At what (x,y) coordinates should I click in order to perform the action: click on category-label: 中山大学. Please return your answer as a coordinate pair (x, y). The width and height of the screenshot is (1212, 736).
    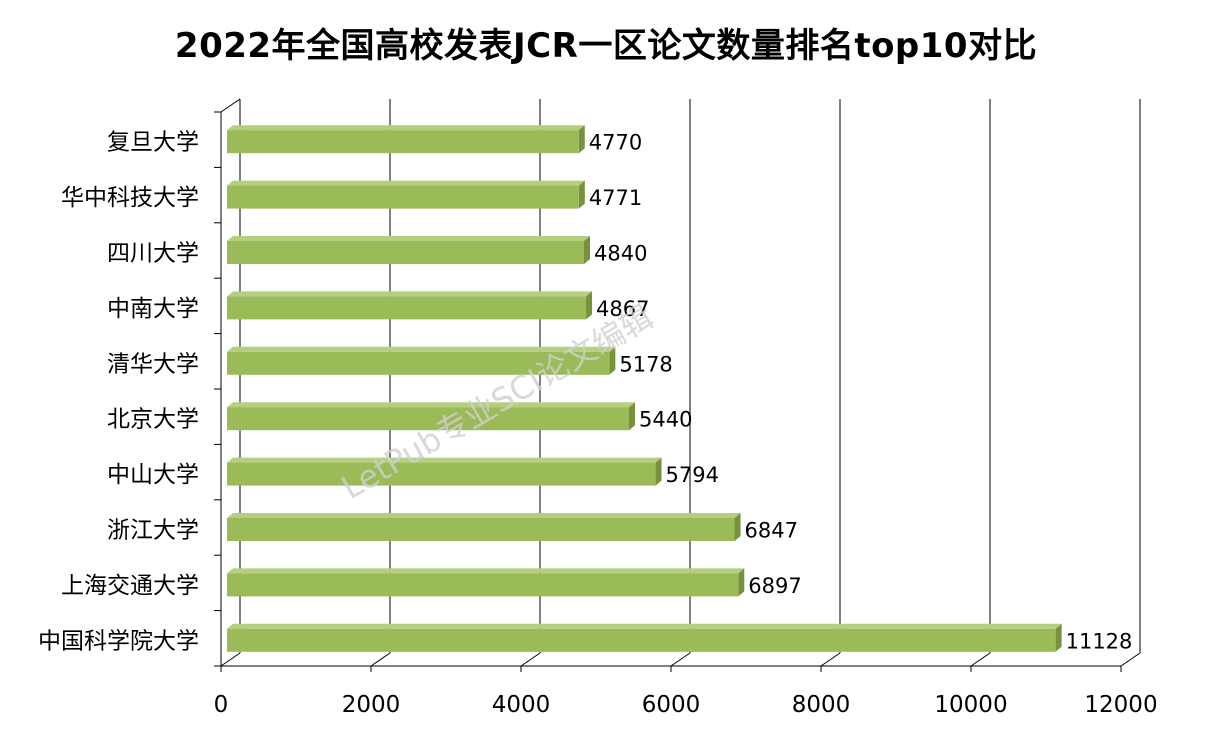
    Looking at the image, I should click on (153, 475).